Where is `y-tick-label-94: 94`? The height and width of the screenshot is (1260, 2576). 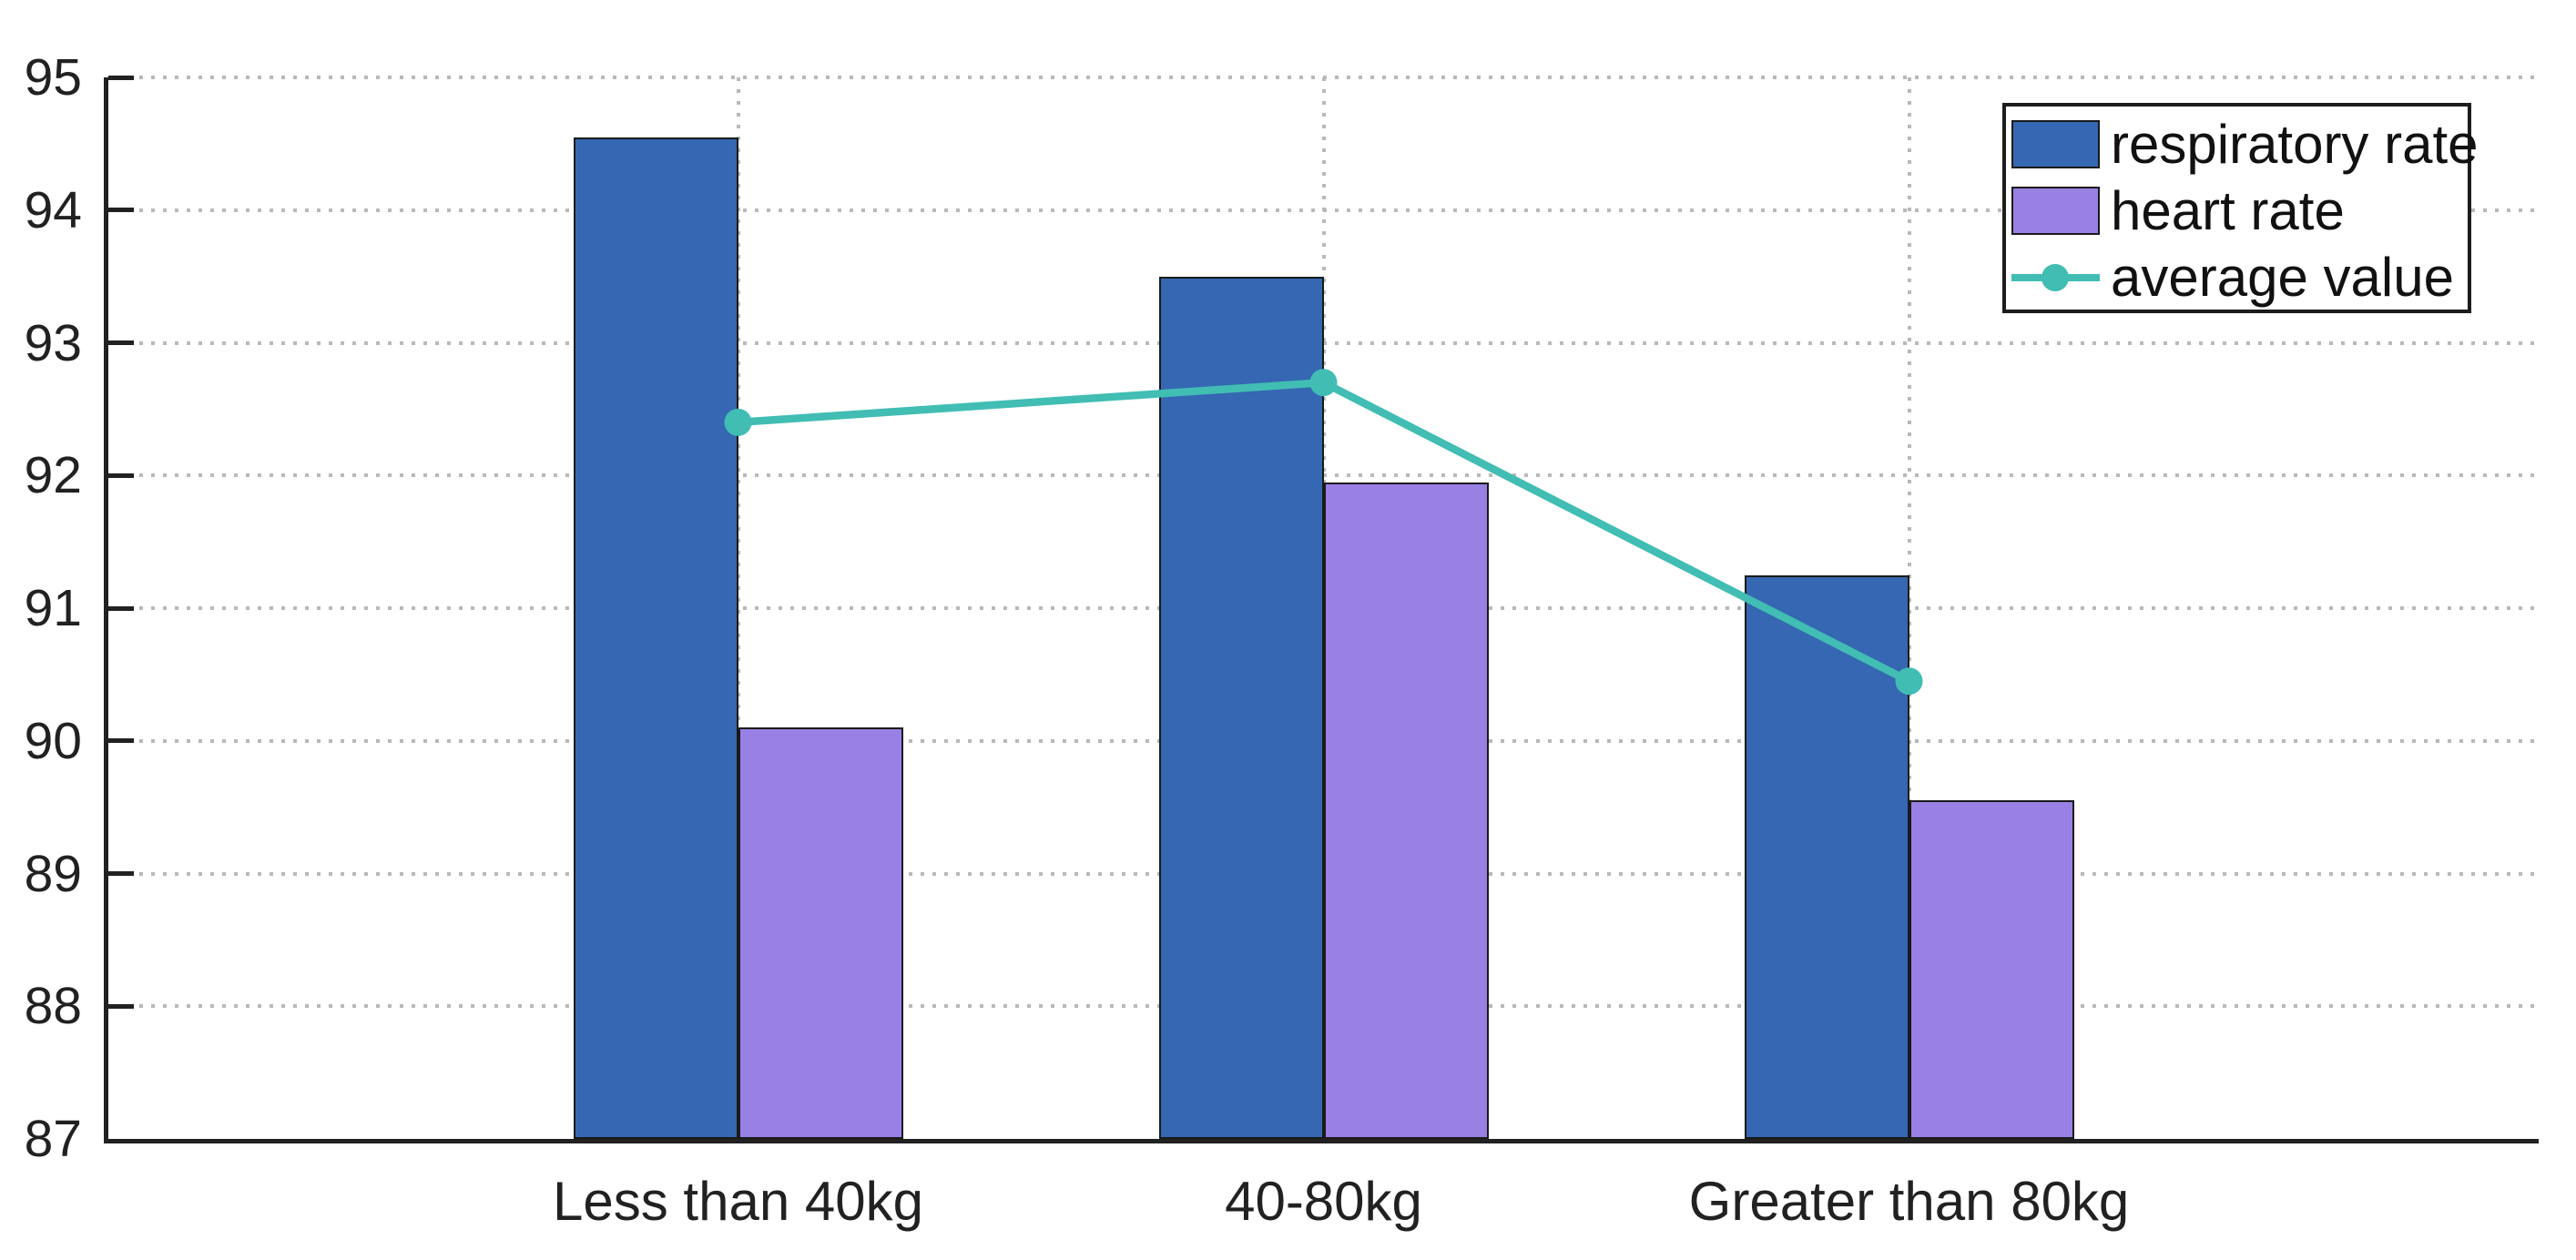
y-tick-label-94: 94 is located at coordinates (53, 209).